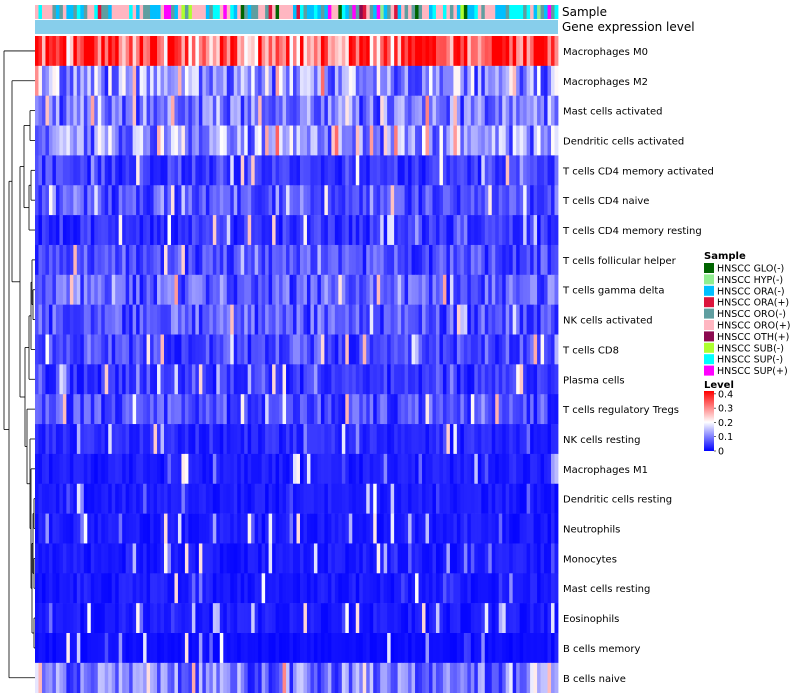 The image size is (800, 700). Describe the element at coordinates (753, 337) in the screenshot. I see `sample-legend-label: HNSCC OTH(+)` at that location.